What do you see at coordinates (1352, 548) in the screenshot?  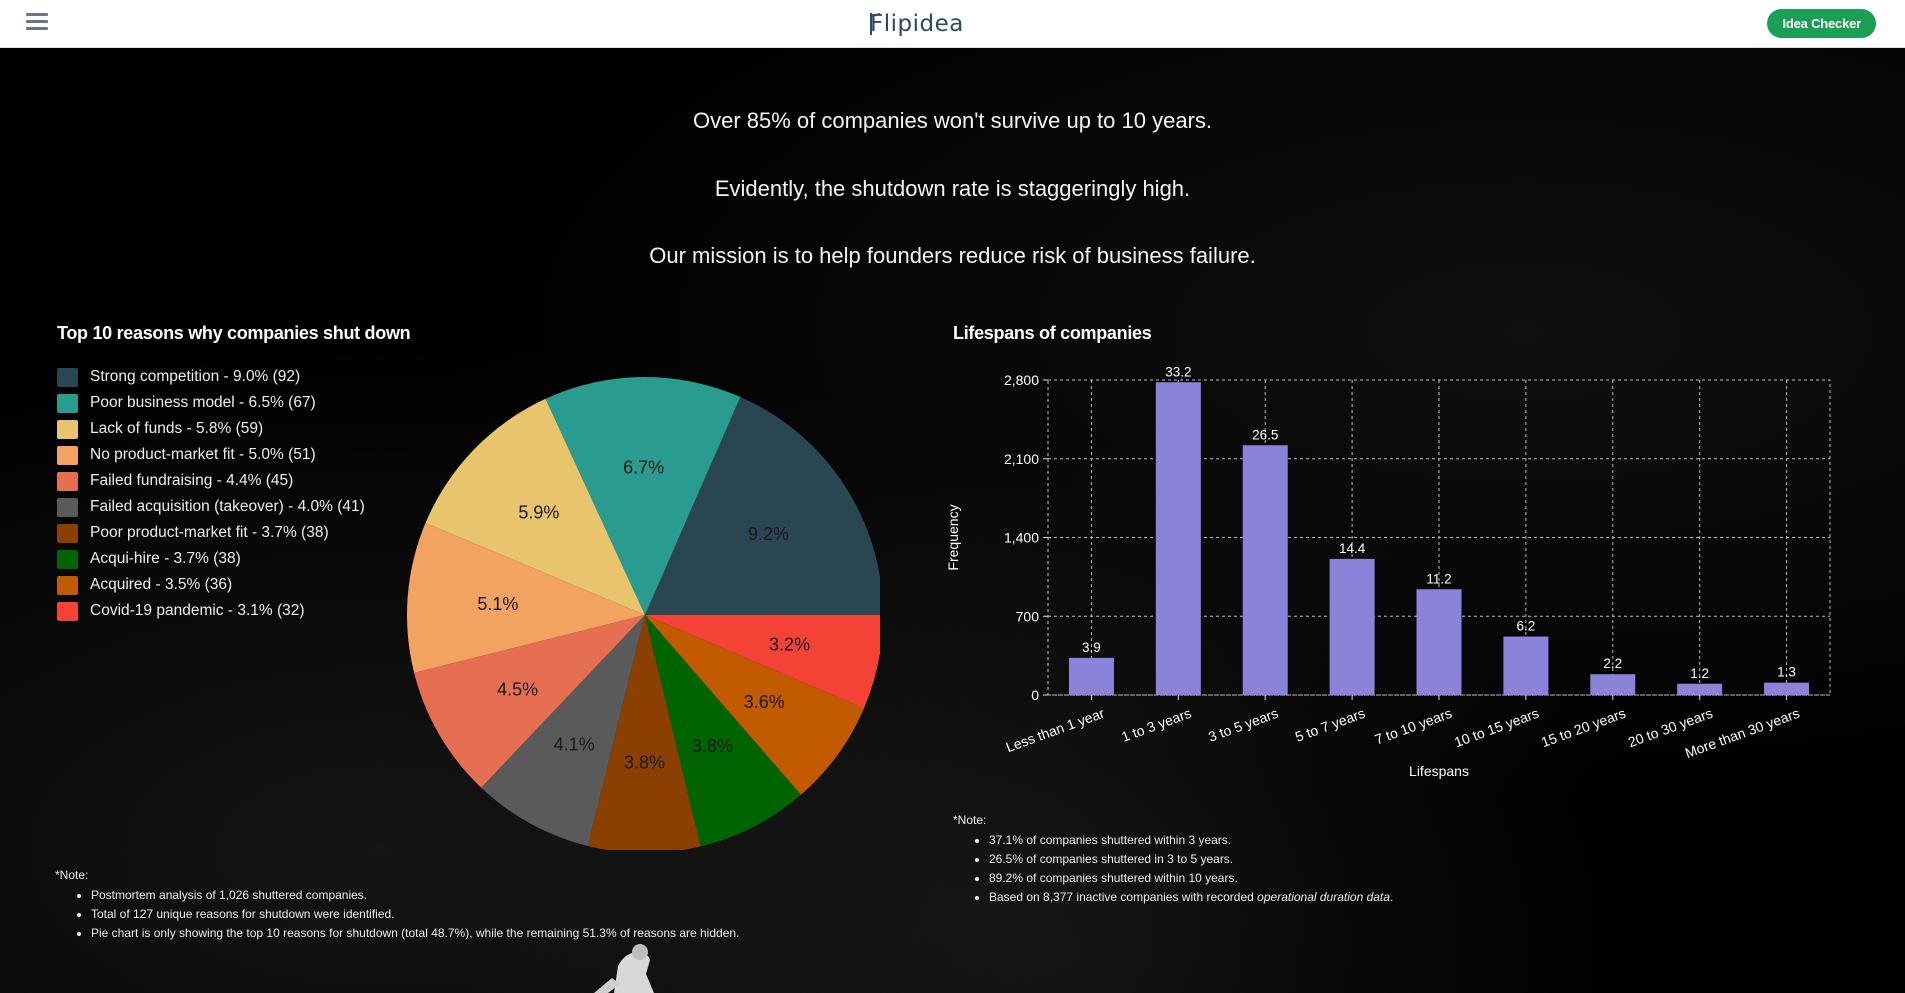 I see `bar-data-label: 14.4` at bounding box center [1352, 548].